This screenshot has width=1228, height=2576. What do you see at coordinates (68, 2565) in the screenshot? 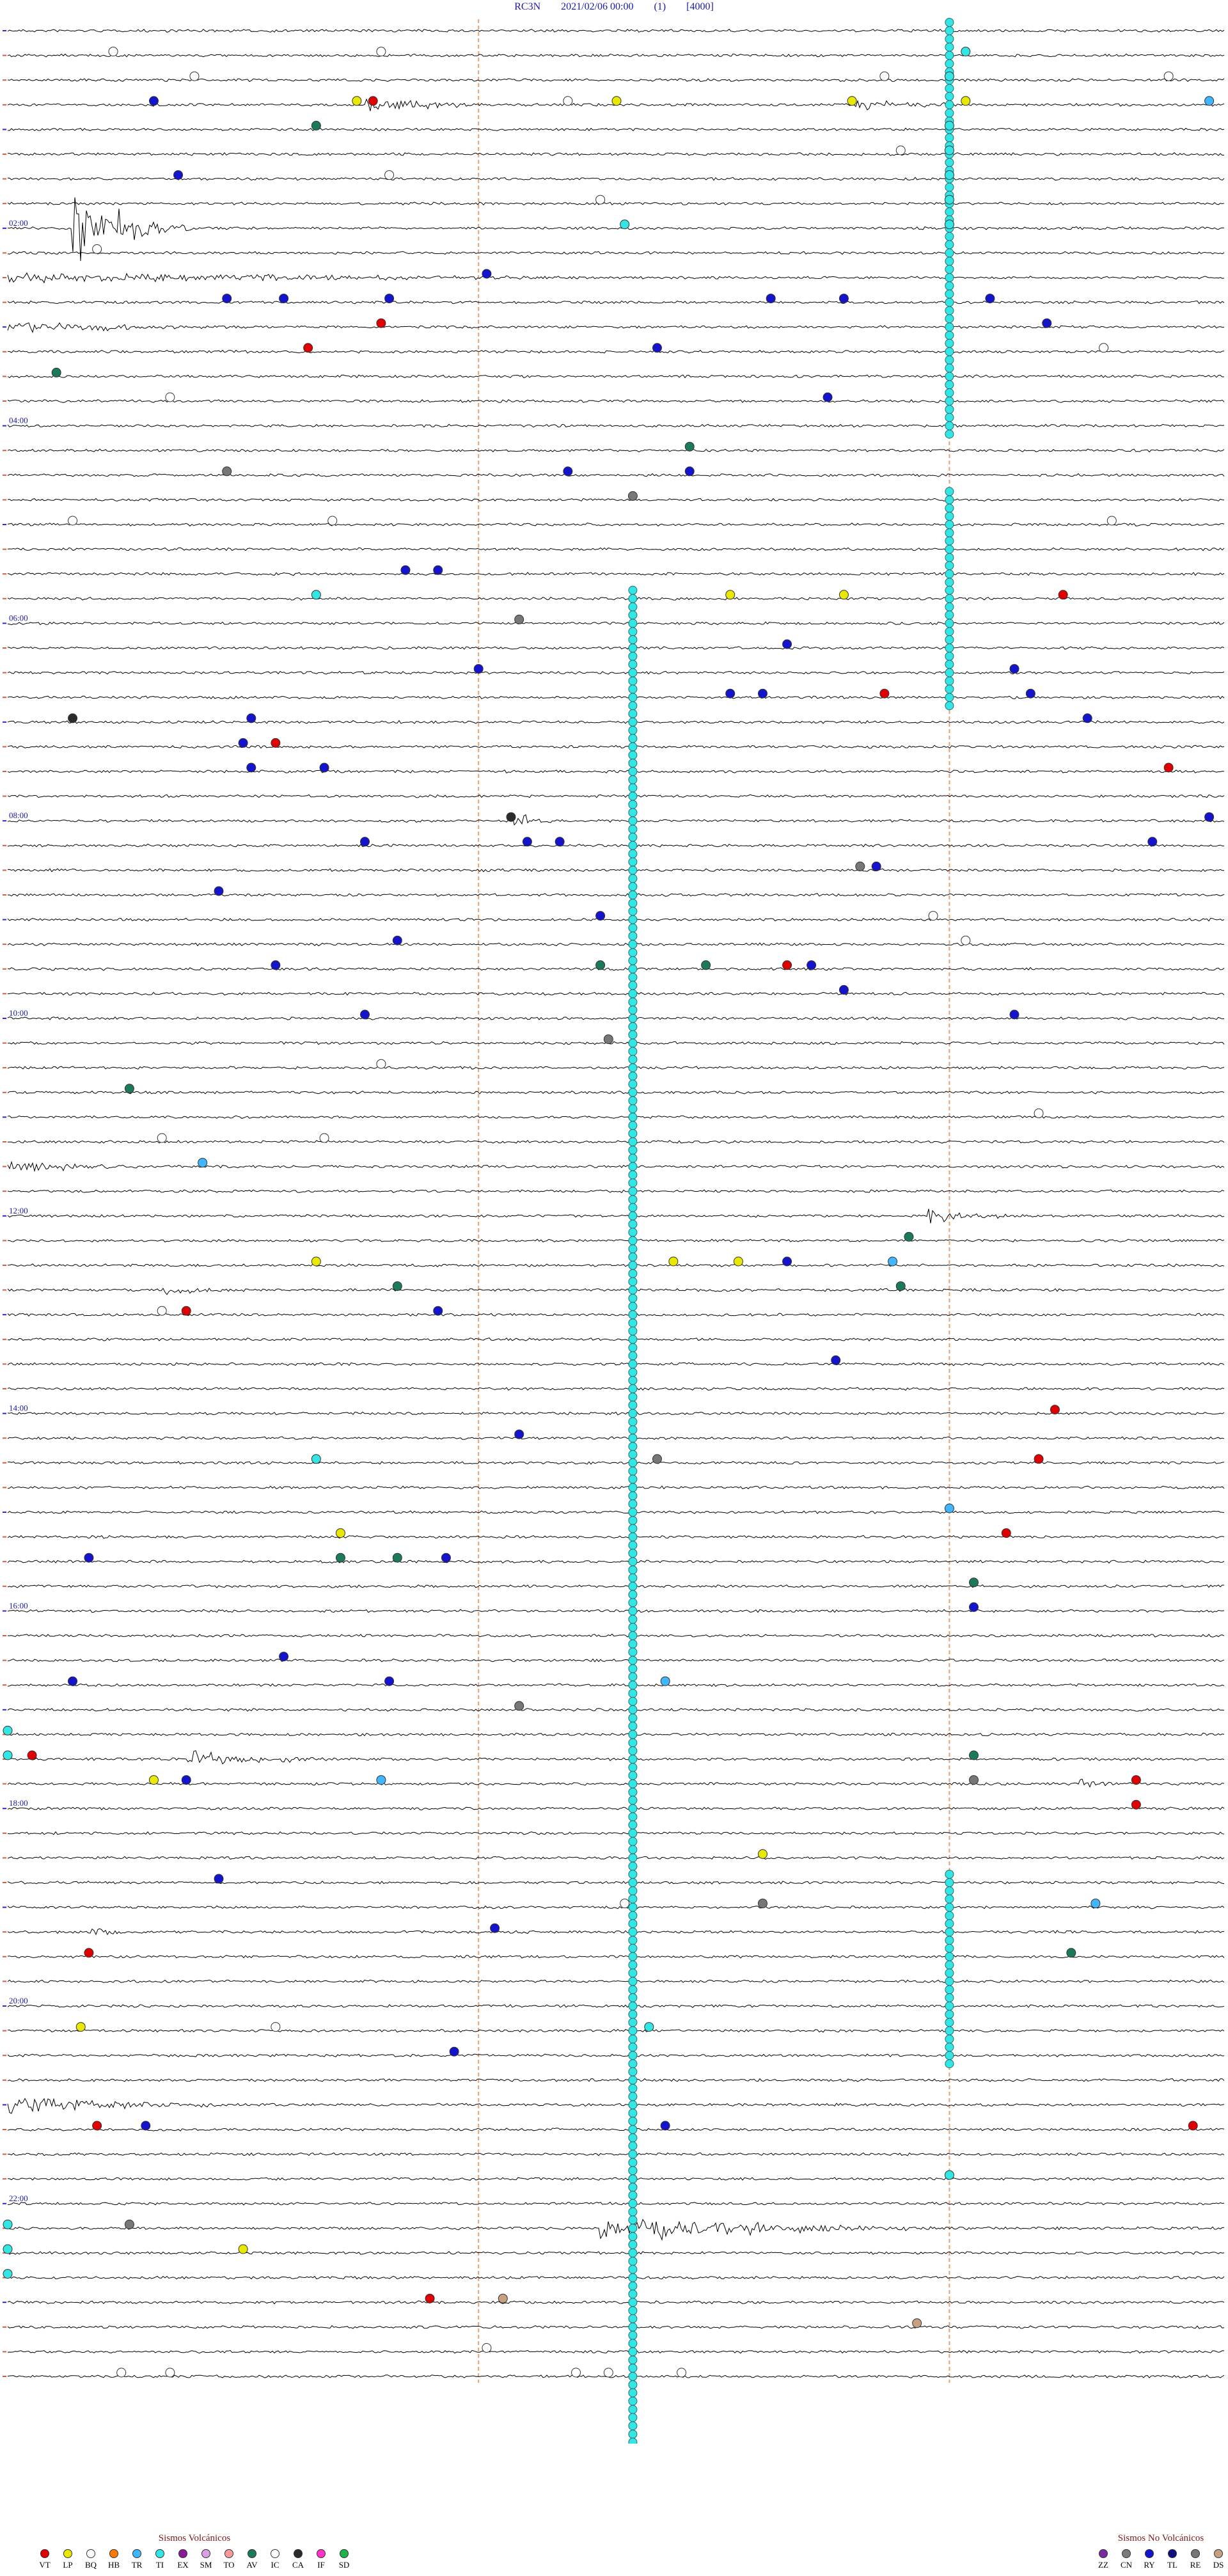
I see `legend-code: LP` at bounding box center [68, 2565].